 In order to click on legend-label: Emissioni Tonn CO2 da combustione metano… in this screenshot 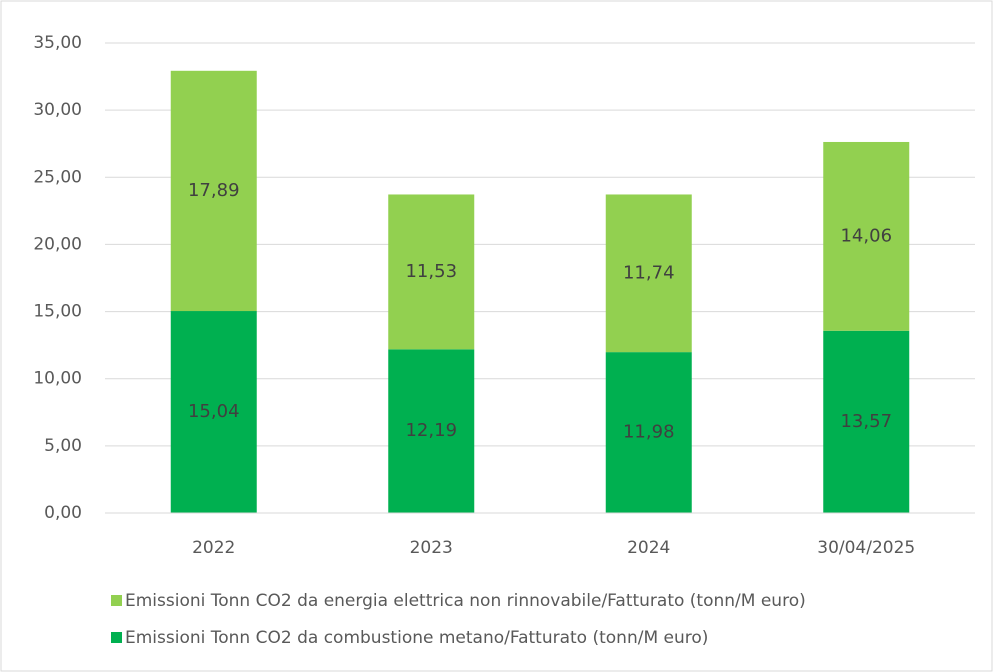, I will do `click(416, 638)`.